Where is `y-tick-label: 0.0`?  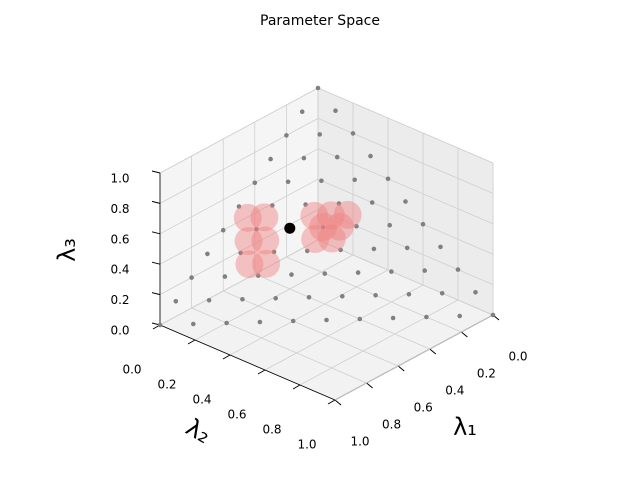 y-tick-label: 0.0 is located at coordinates (131, 370).